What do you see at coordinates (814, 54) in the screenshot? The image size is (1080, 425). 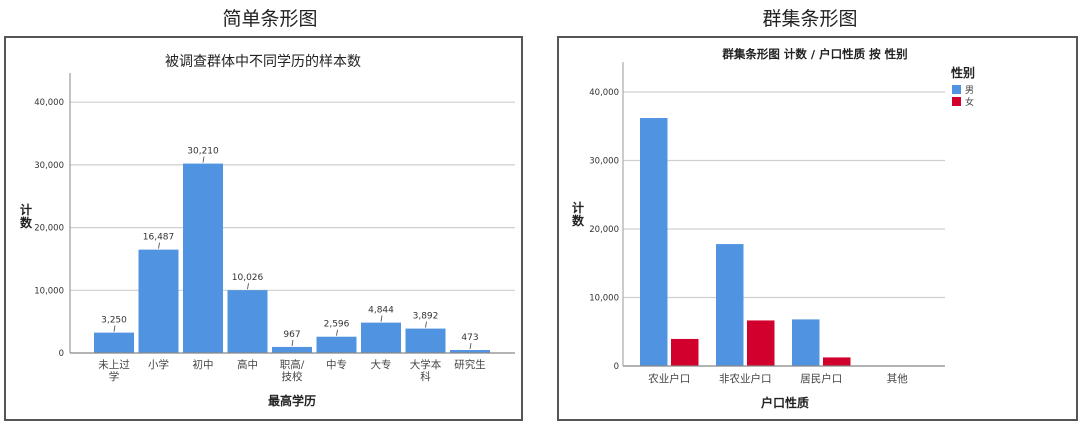 I see `chart-title: 群集条形图 计数 / 户口性质 按 性别` at bounding box center [814, 54].